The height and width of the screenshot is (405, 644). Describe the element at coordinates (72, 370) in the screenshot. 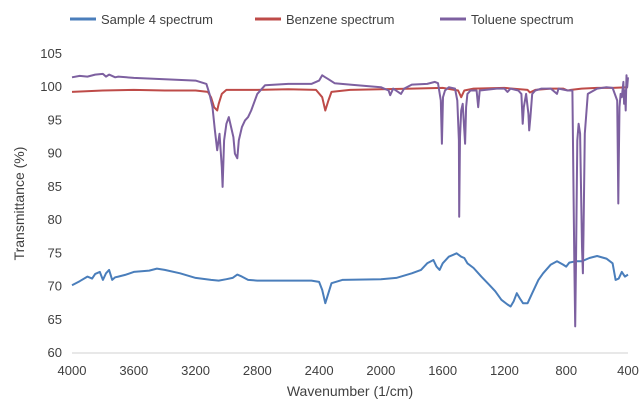

I see `x-tick-label: 4000` at that location.